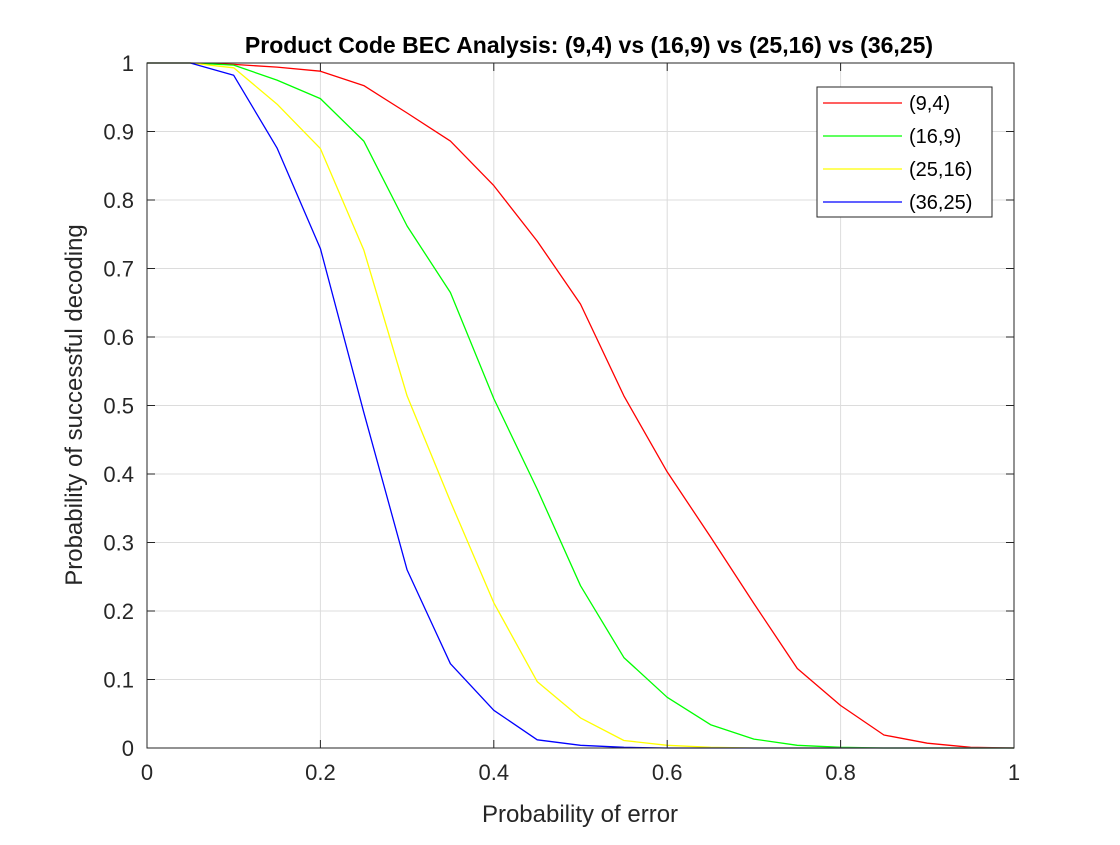 Image resolution: width=1120 pixels, height=845 pixels. I want to click on y-tick-label: 0.1, so click(118, 680).